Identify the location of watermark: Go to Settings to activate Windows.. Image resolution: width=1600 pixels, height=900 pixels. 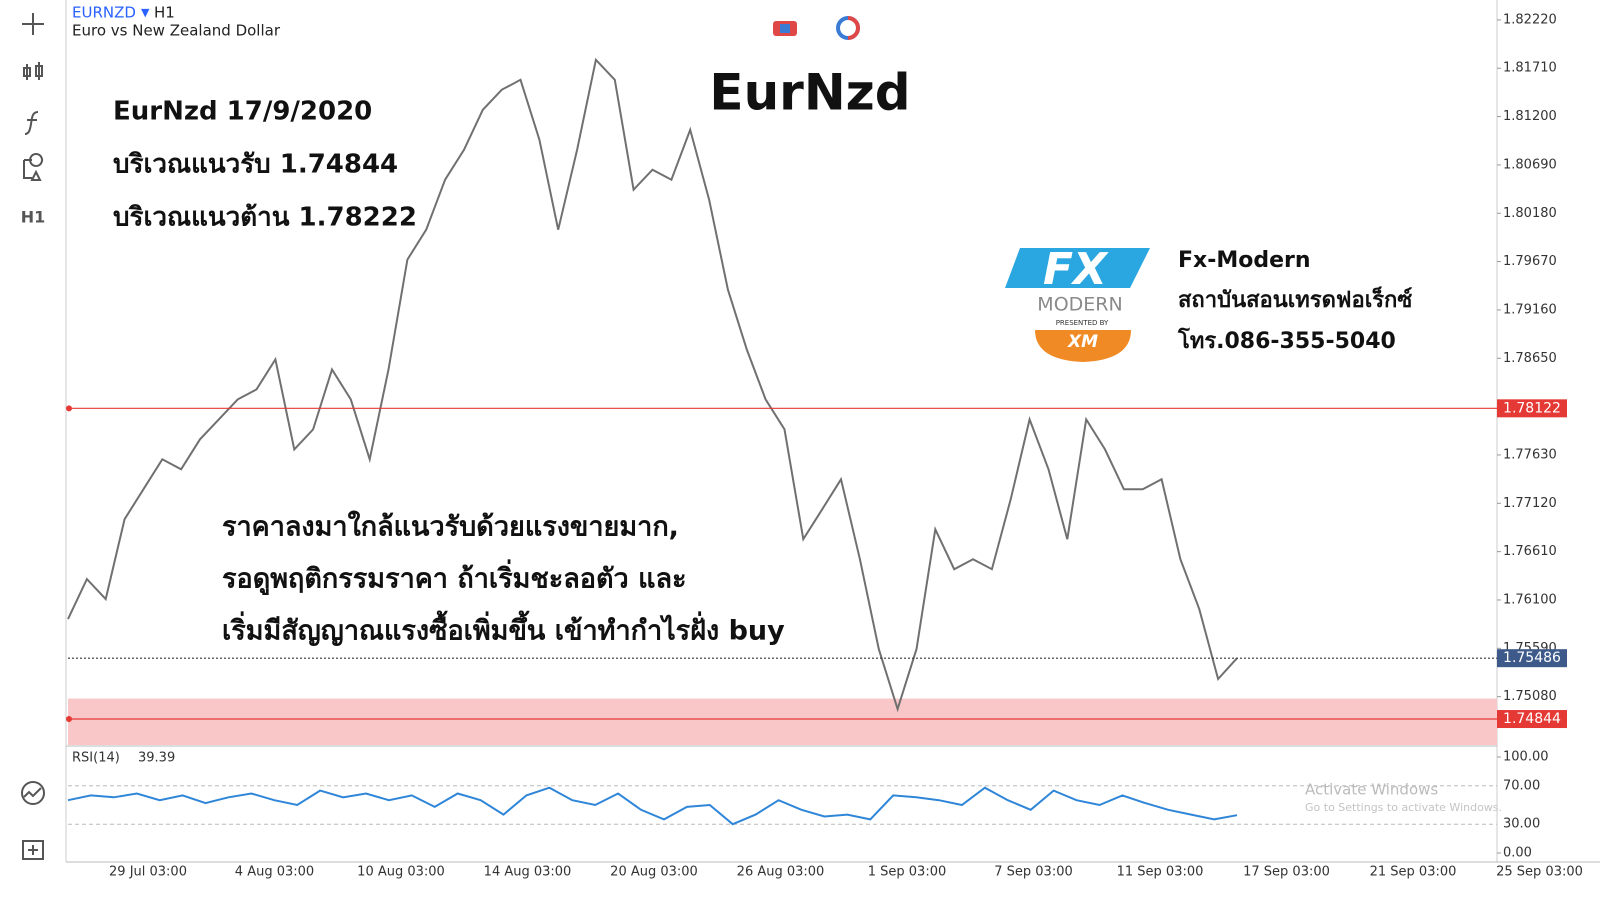
(1403, 807).